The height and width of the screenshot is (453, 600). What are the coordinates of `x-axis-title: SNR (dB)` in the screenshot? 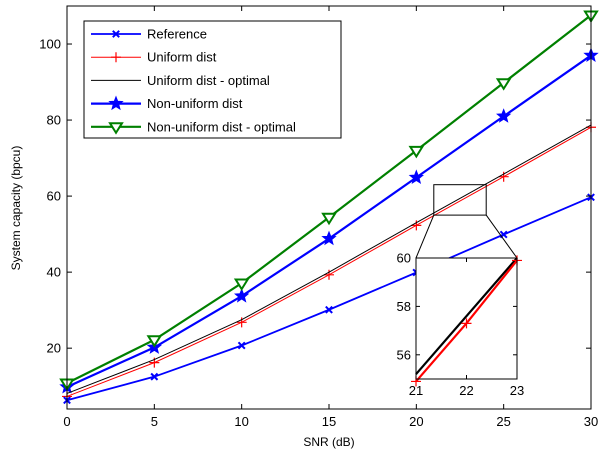 It's located at (328, 442).